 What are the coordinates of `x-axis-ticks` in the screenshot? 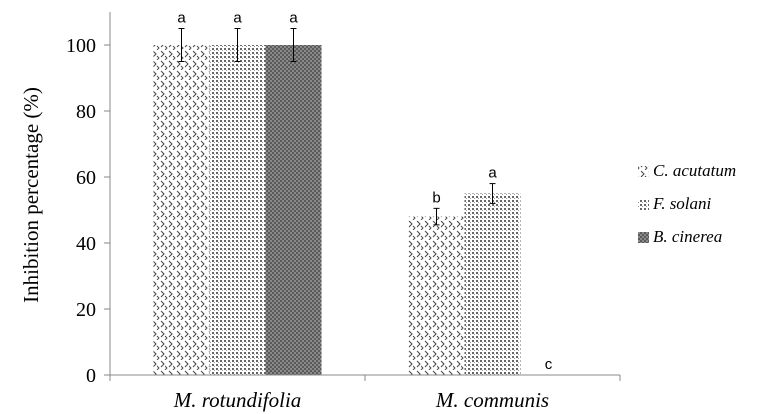 It's located at (365, 378).